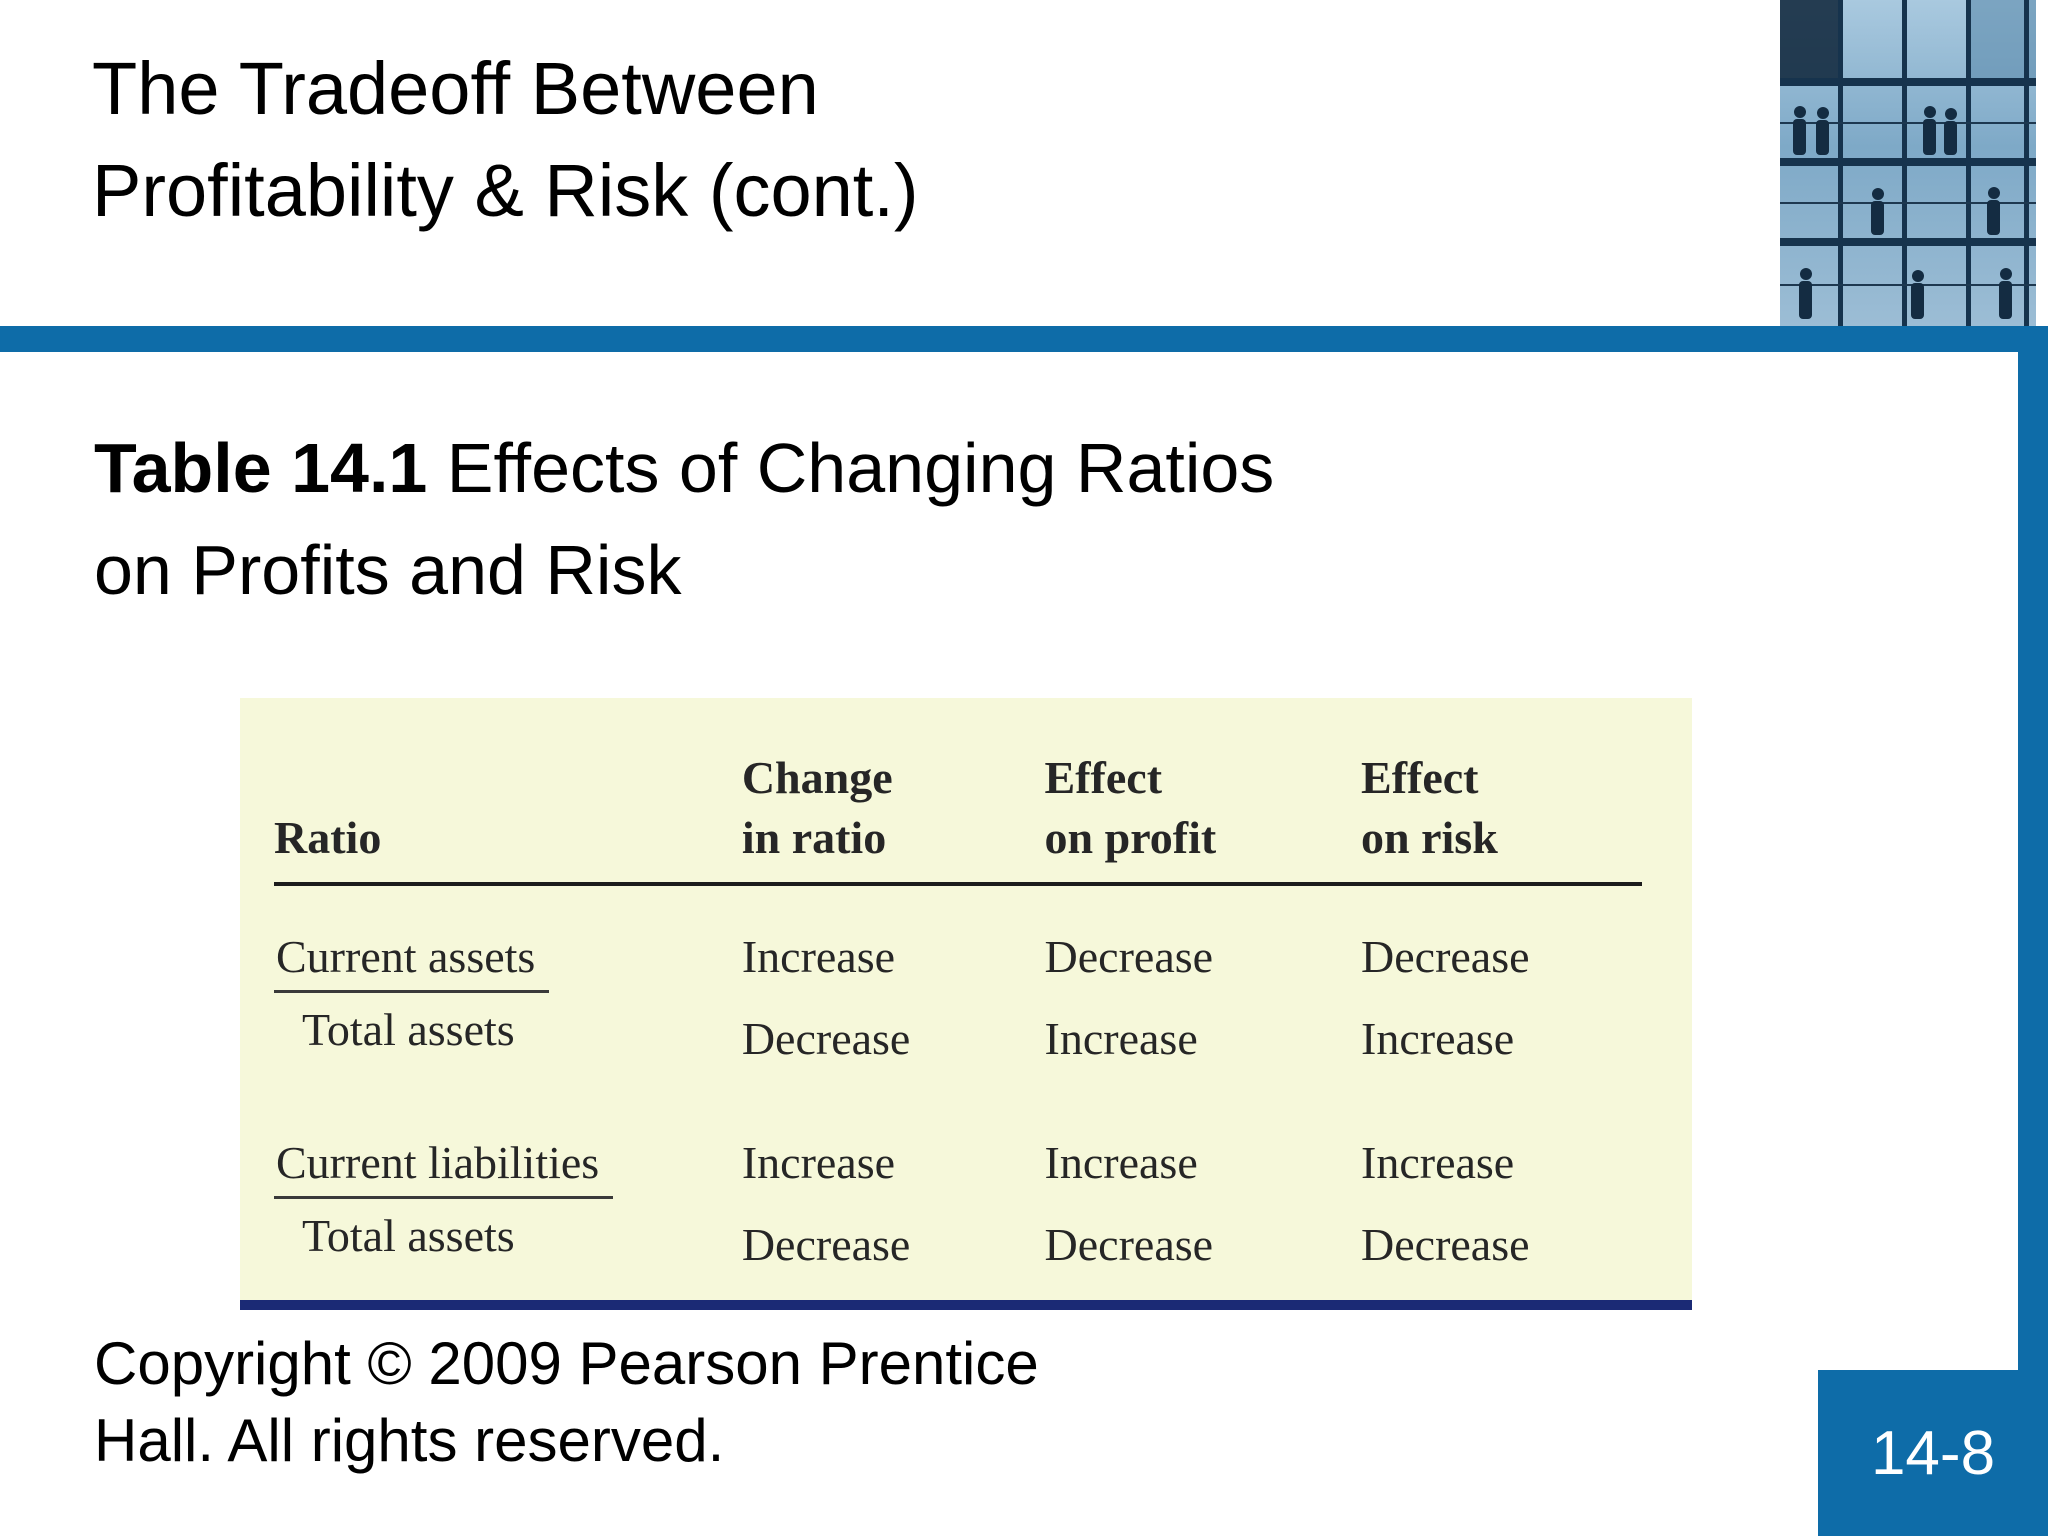 Image resolution: width=2048 pixels, height=1536 pixels. Describe the element at coordinates (1420, 778) in the screenshot. I see `column-header-risk-line1: Effect` at that location.